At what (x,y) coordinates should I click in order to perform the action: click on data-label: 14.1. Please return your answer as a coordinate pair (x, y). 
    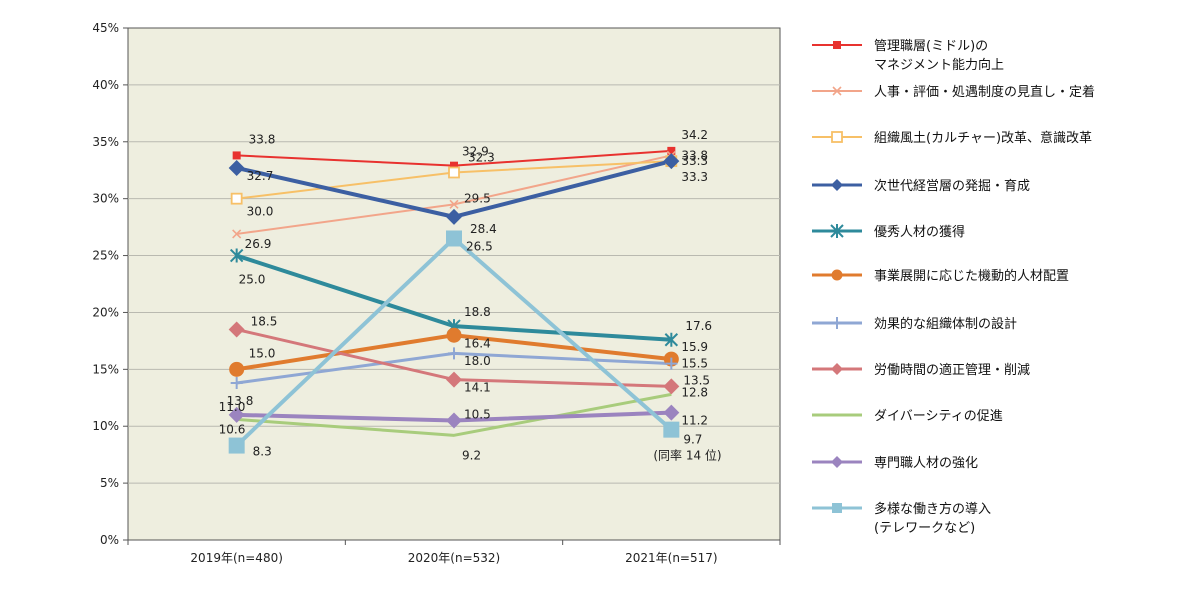
    Looking at the image, I should click on (477, 388).